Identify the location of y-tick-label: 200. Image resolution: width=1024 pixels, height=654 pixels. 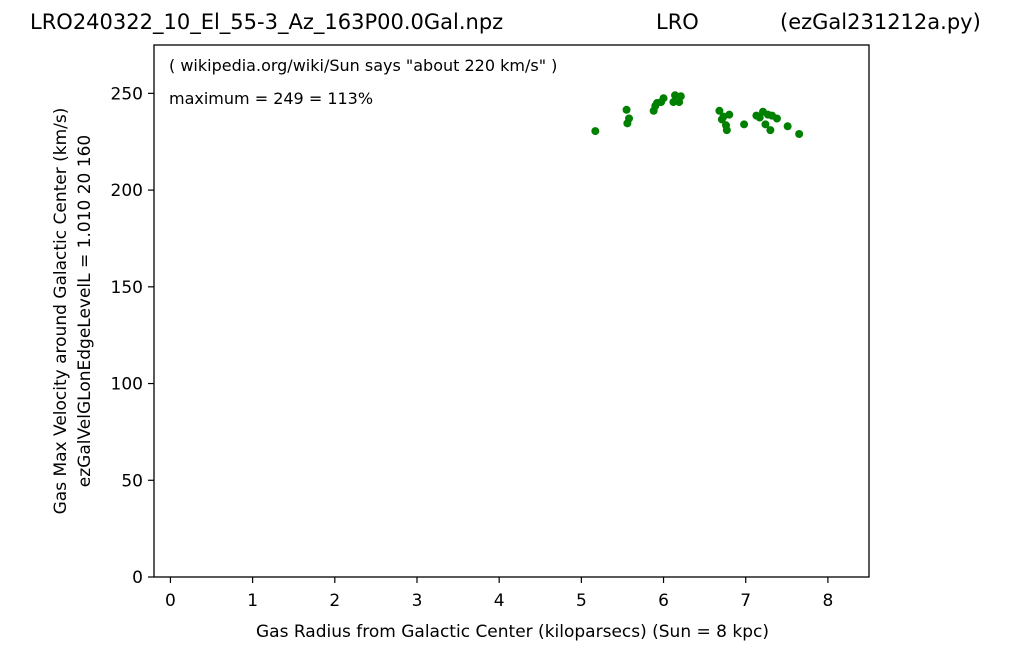
(127, 191).